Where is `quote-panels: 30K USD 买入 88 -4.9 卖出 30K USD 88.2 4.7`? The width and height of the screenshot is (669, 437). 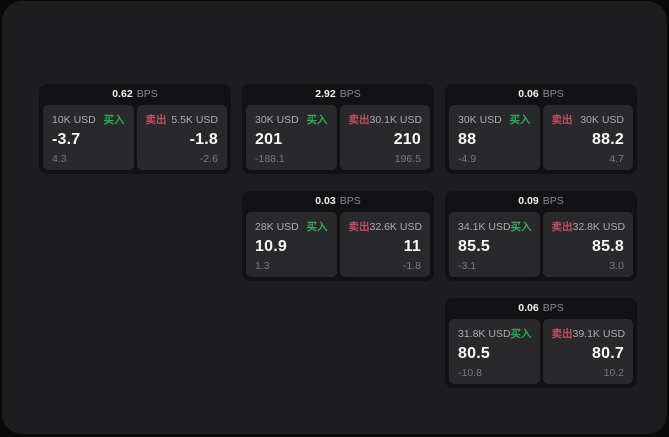
quote-panels: 30K USD 买入 88 -4.9 卖出 30K USD 88.2 4.7 is located at coordinates (541, 139).